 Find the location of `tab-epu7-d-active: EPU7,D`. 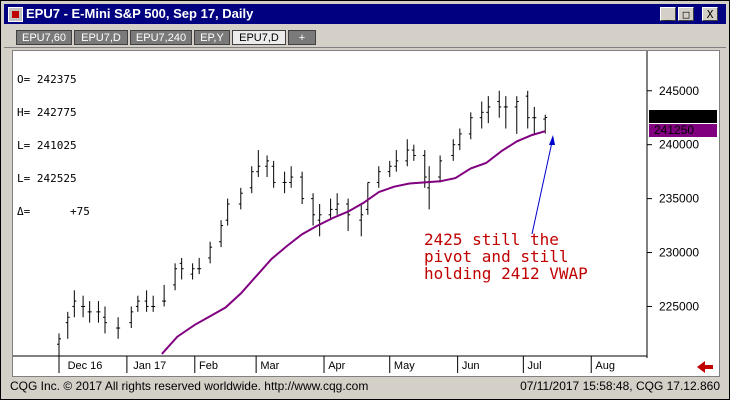

tab-epu7-d-active: EPU7,D is located at coordinates (259, 37).